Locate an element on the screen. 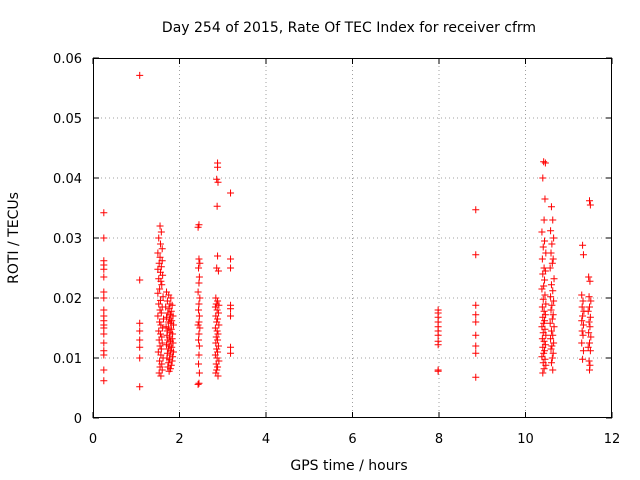 This screenshot has height=480, width=640. x-tick-label-3: 6 is located at coordinates (352, 439).